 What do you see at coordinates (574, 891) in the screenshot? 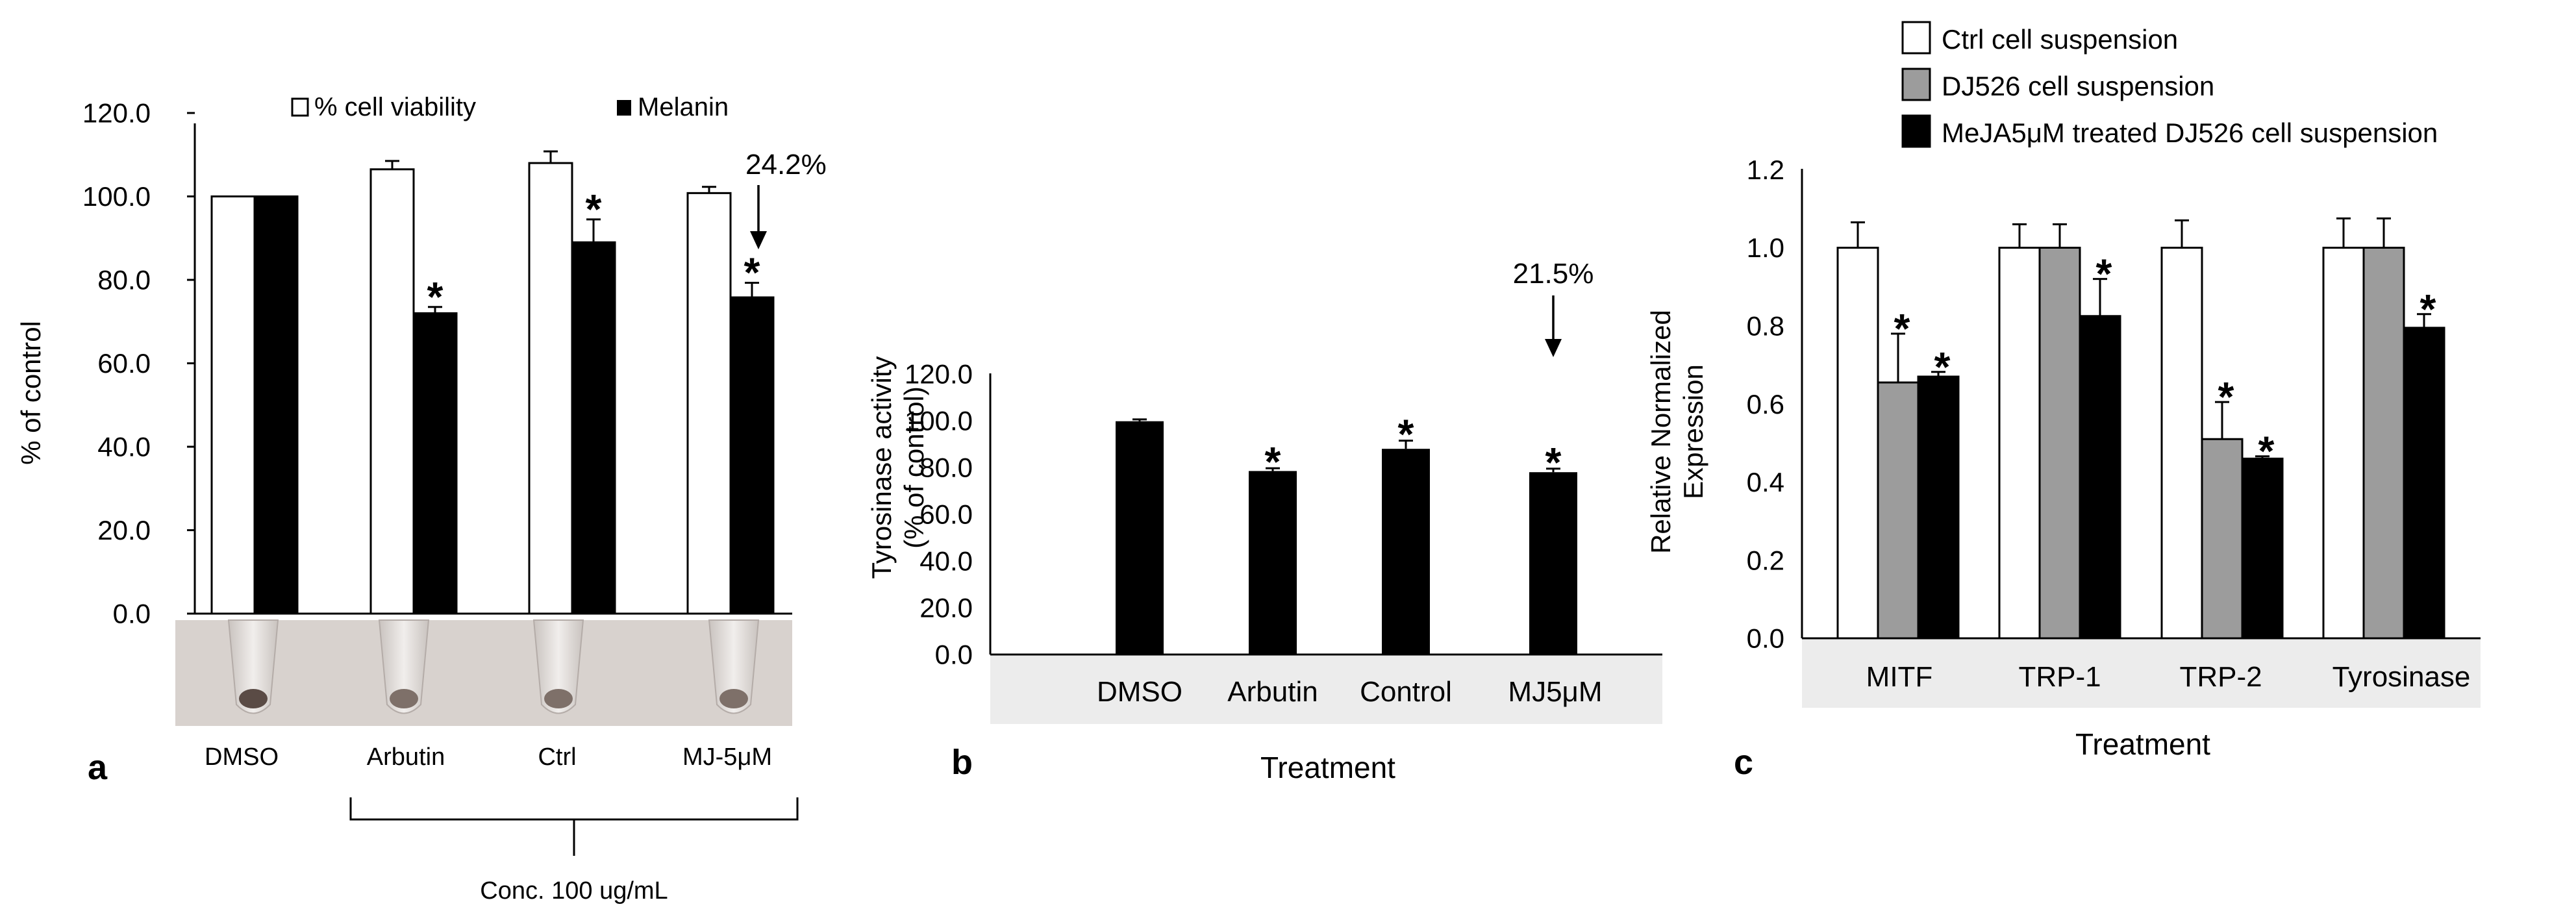
I see `concentration-label: Conc. 100 ug/mL` at bounding box center [574, 891].